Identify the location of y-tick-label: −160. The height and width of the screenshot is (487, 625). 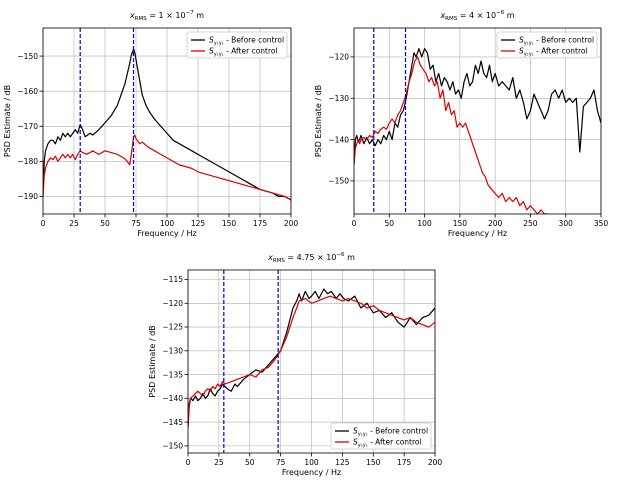
(27, 91).